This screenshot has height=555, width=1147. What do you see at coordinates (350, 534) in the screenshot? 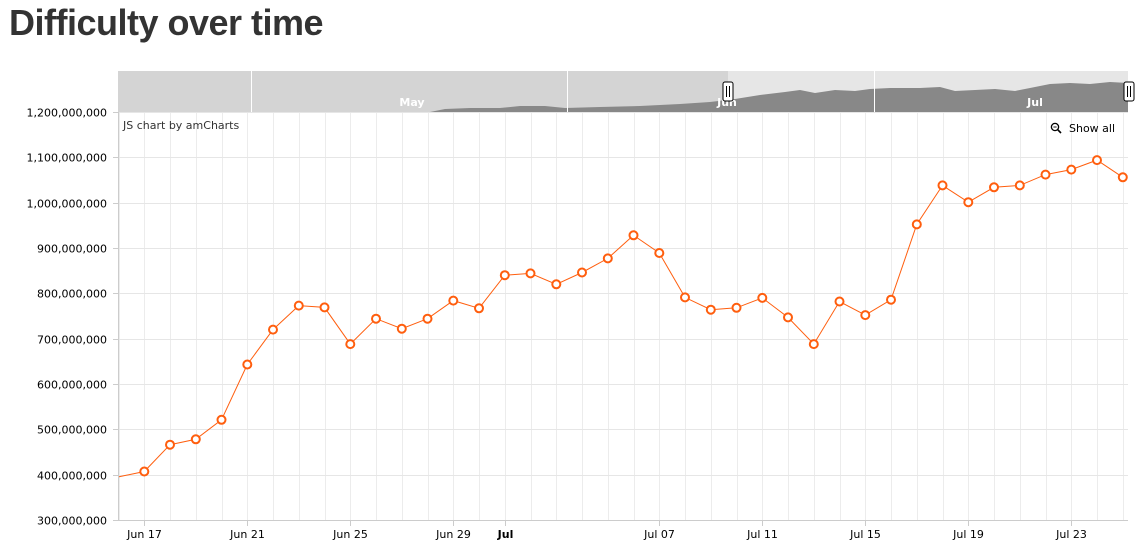
I see `x-tick-label: Jun 25` at bounding box center [350, 534].